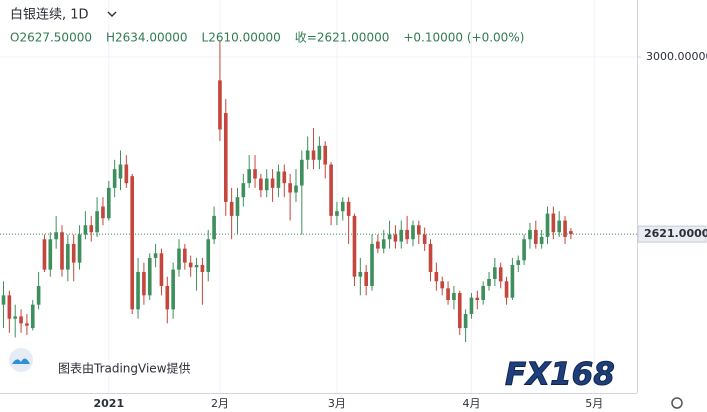 This screenshot has width=707, height=412. Describe the element at coordinates (51, 38) in the screenshot. I see `ohlc-value: O2627.50000` at that location.